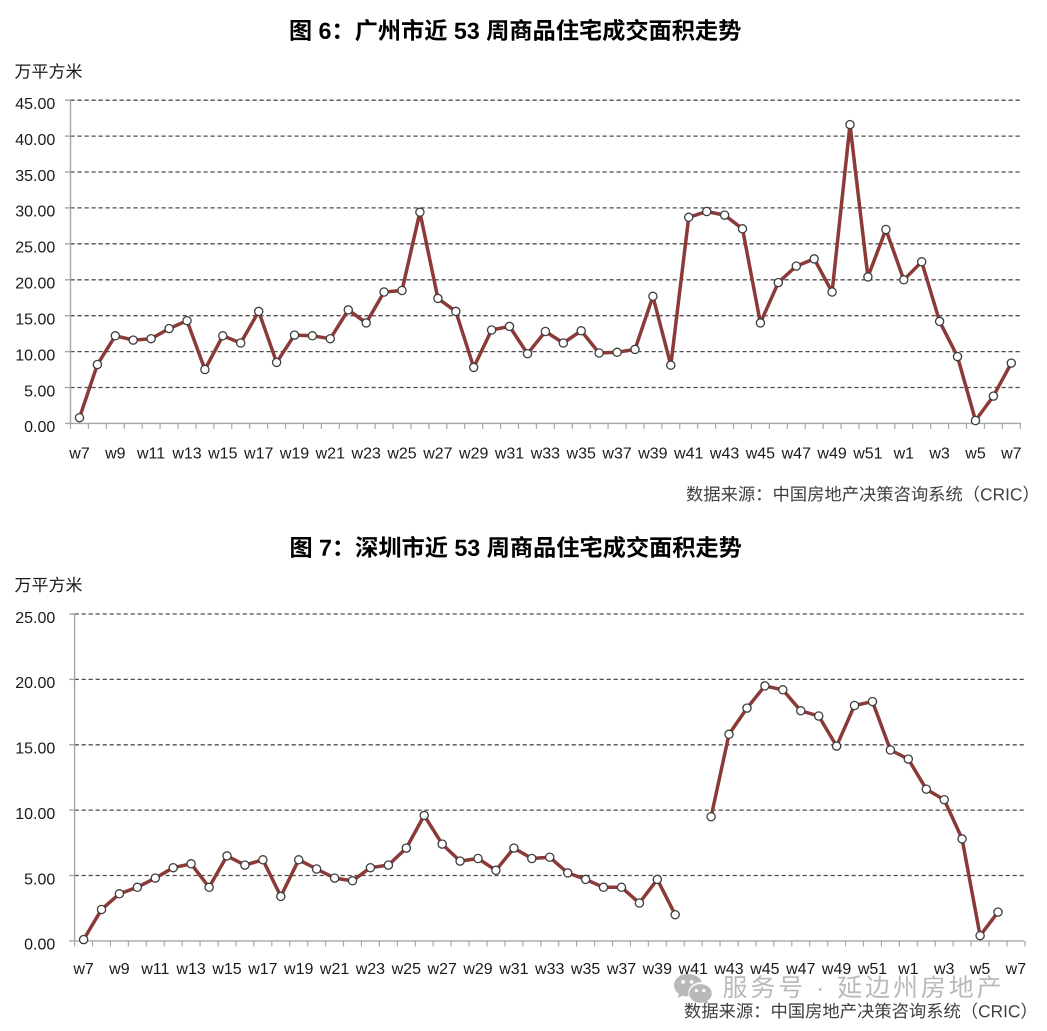 The height and width of the screenshot is (1031, 1047). Describe the element at coordinates (35, 176) in the screenshot. I see `svg-text: 35.00` at that location.